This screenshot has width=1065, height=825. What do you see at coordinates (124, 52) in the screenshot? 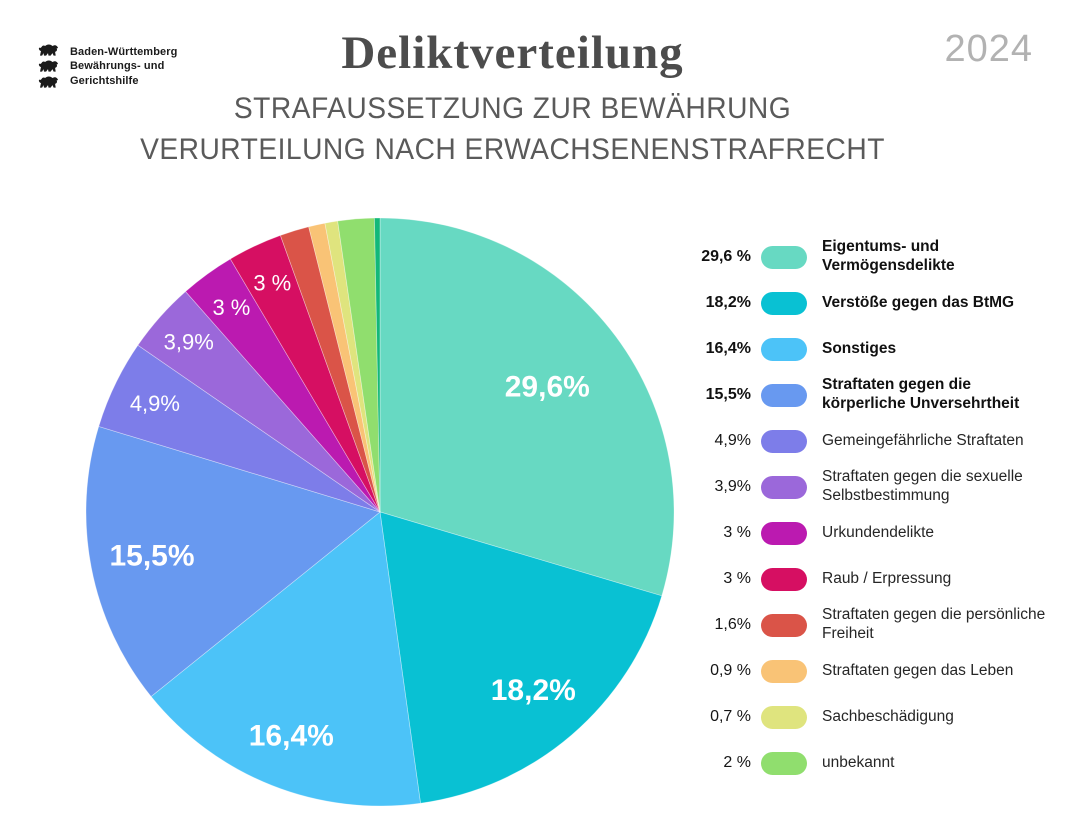
I see `logo-line-1: Baden-Württemberg` at bounding box center [124, 52].